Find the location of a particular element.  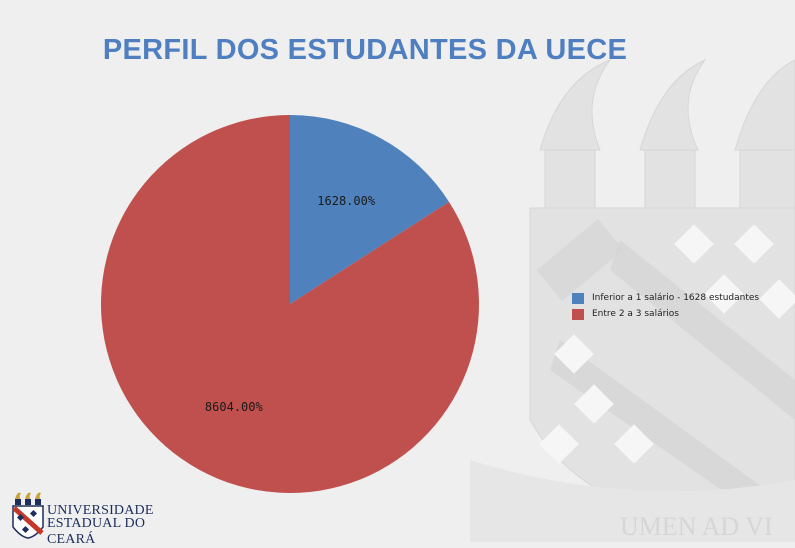

slice-data-label-2: 8604.00% is located at coordinates (234, 407).